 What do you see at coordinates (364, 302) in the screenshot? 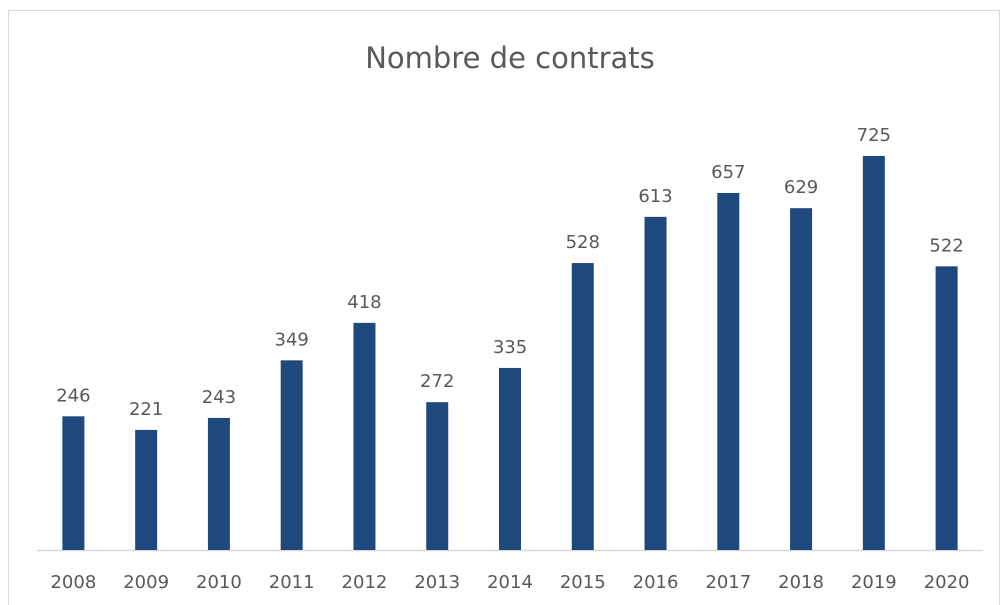
I see `data-label: 418` at bounding box center [364, 302].